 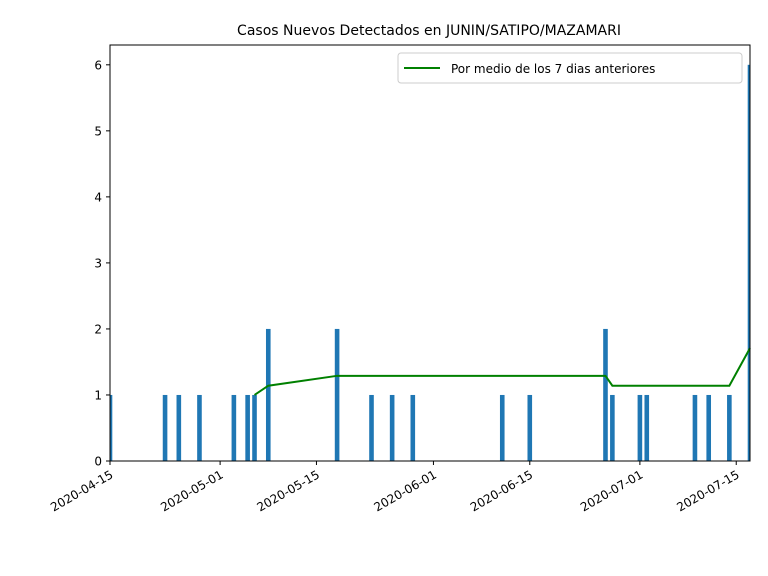 I want to click on legend-label: Por medio de los 7 dias anteriores, so click(x=553, y=69).